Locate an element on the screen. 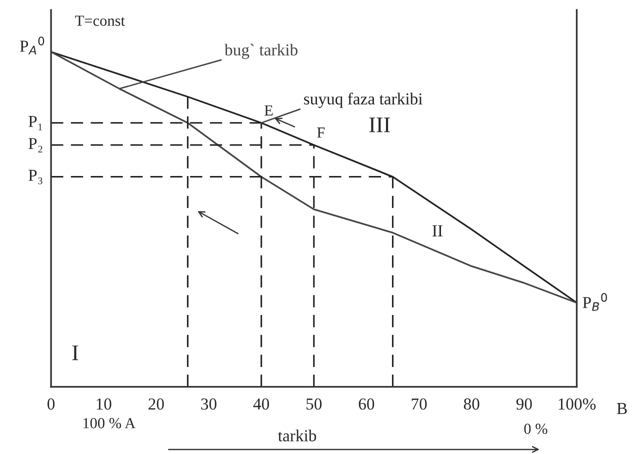  annotation: F is located at coordinates (321, 133).